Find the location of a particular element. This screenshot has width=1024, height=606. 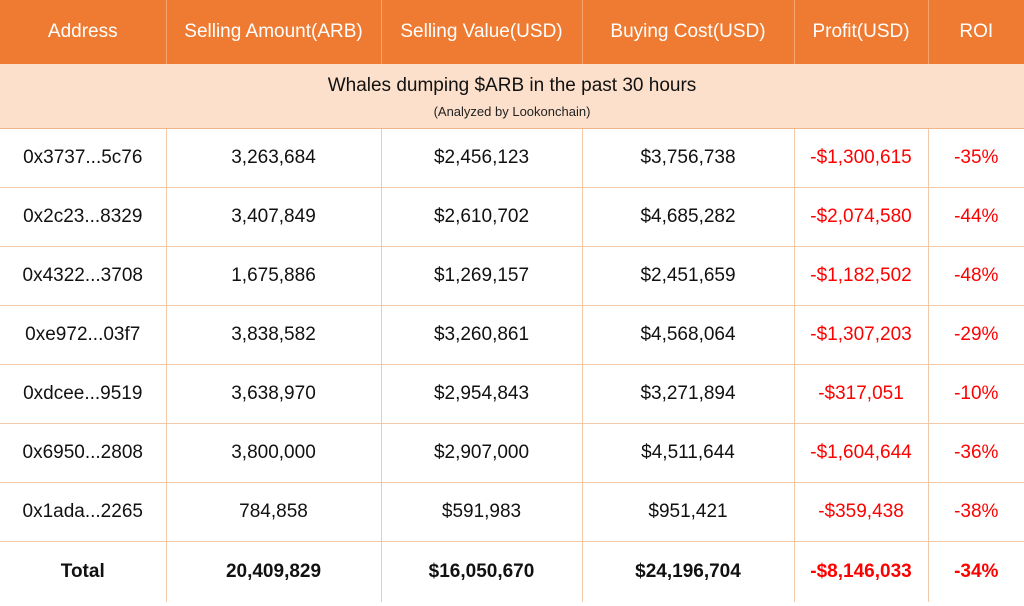

cell-buying-cost: $3,756,738 is located at coordinates (688, 158).